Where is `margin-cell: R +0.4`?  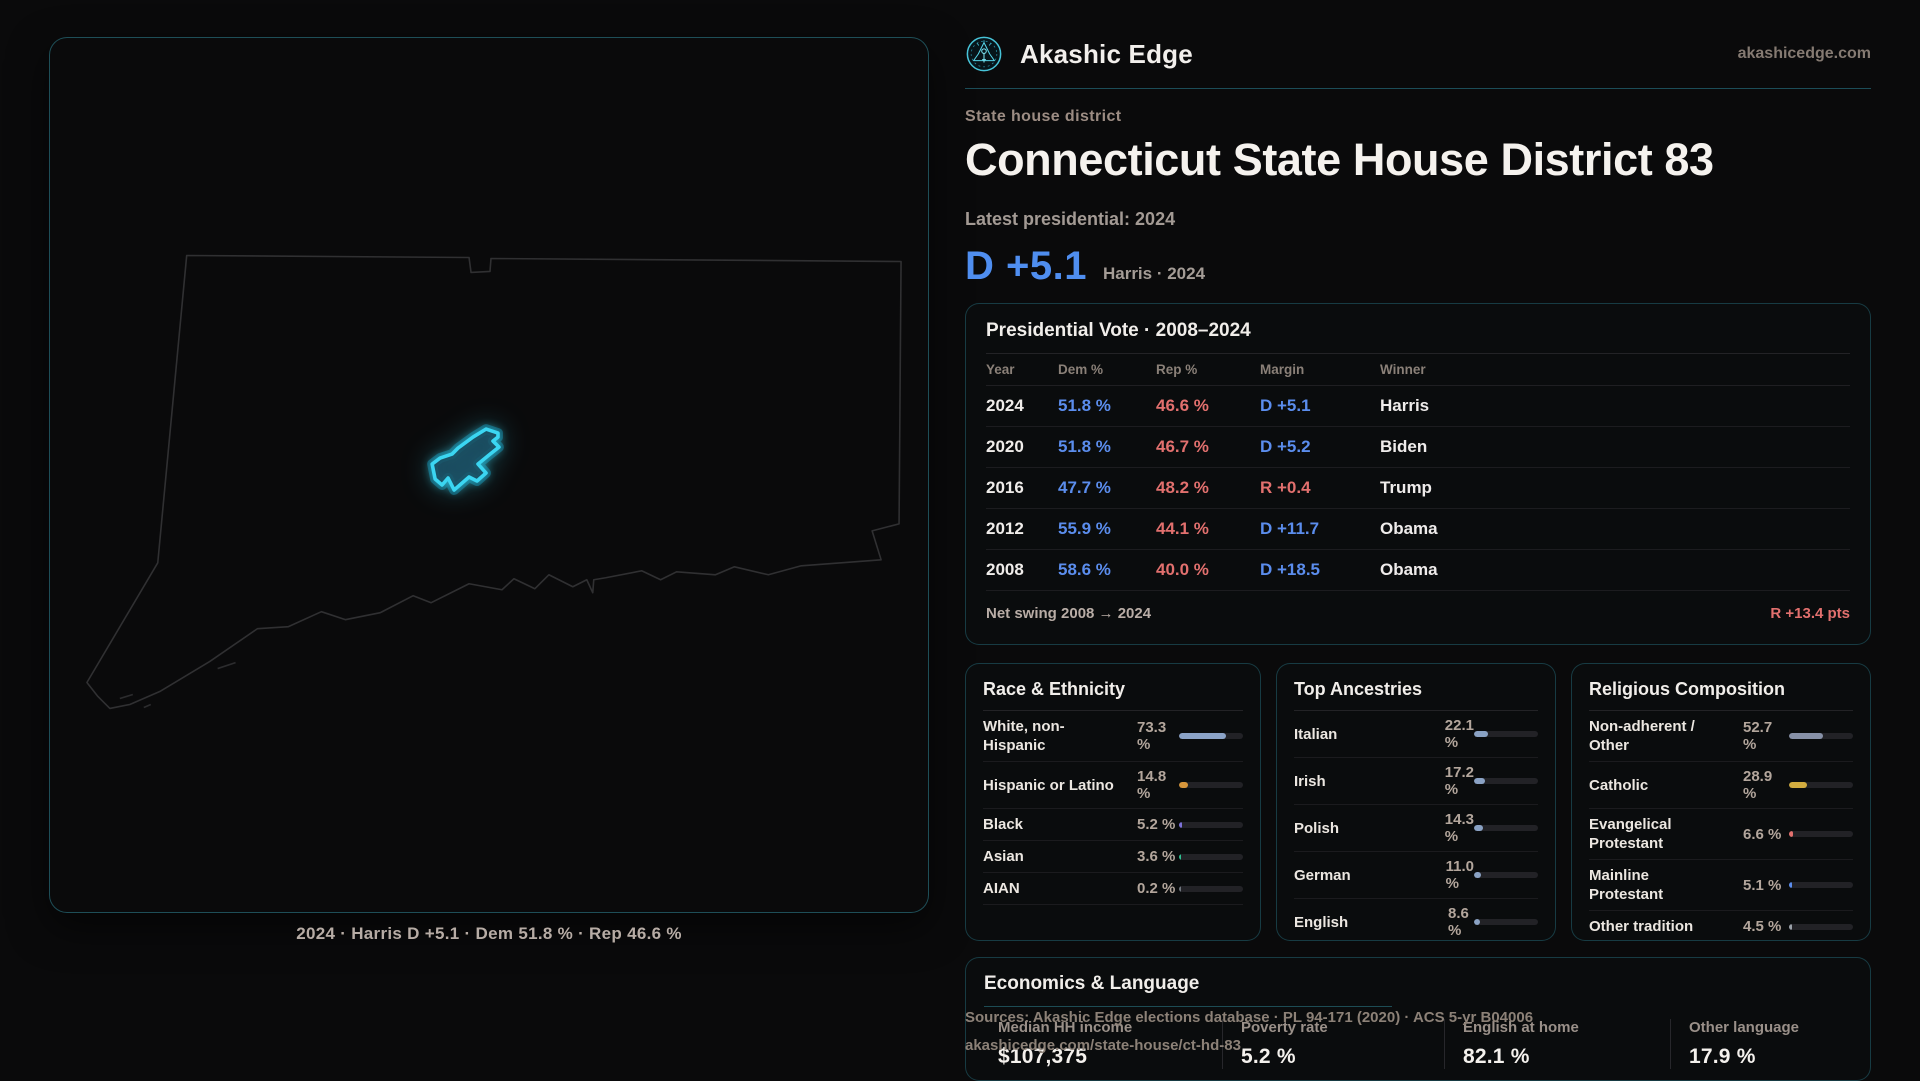
margin-cell: R +0.4 is located at coordinates (1285, 487).